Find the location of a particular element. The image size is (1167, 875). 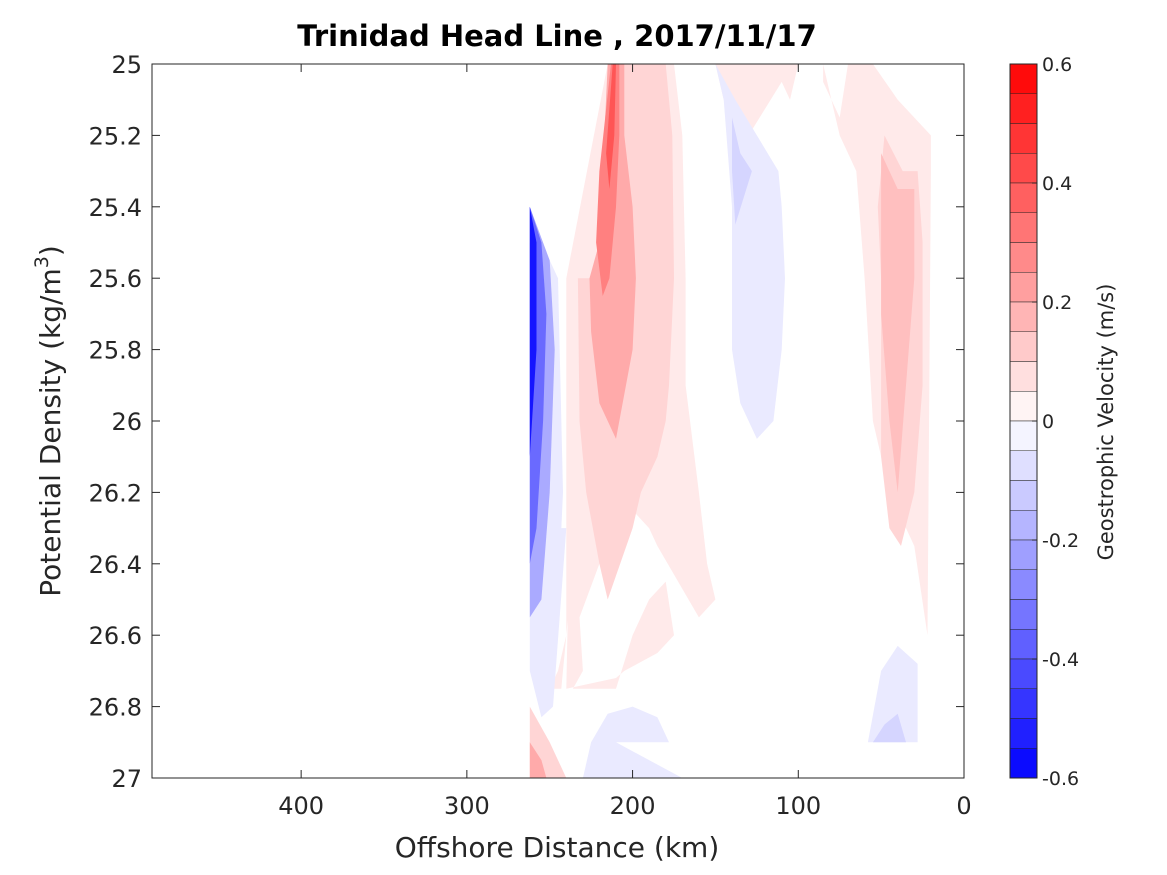

colorbar-tick-label: 0.4 is located at coordinates (1057, 184).